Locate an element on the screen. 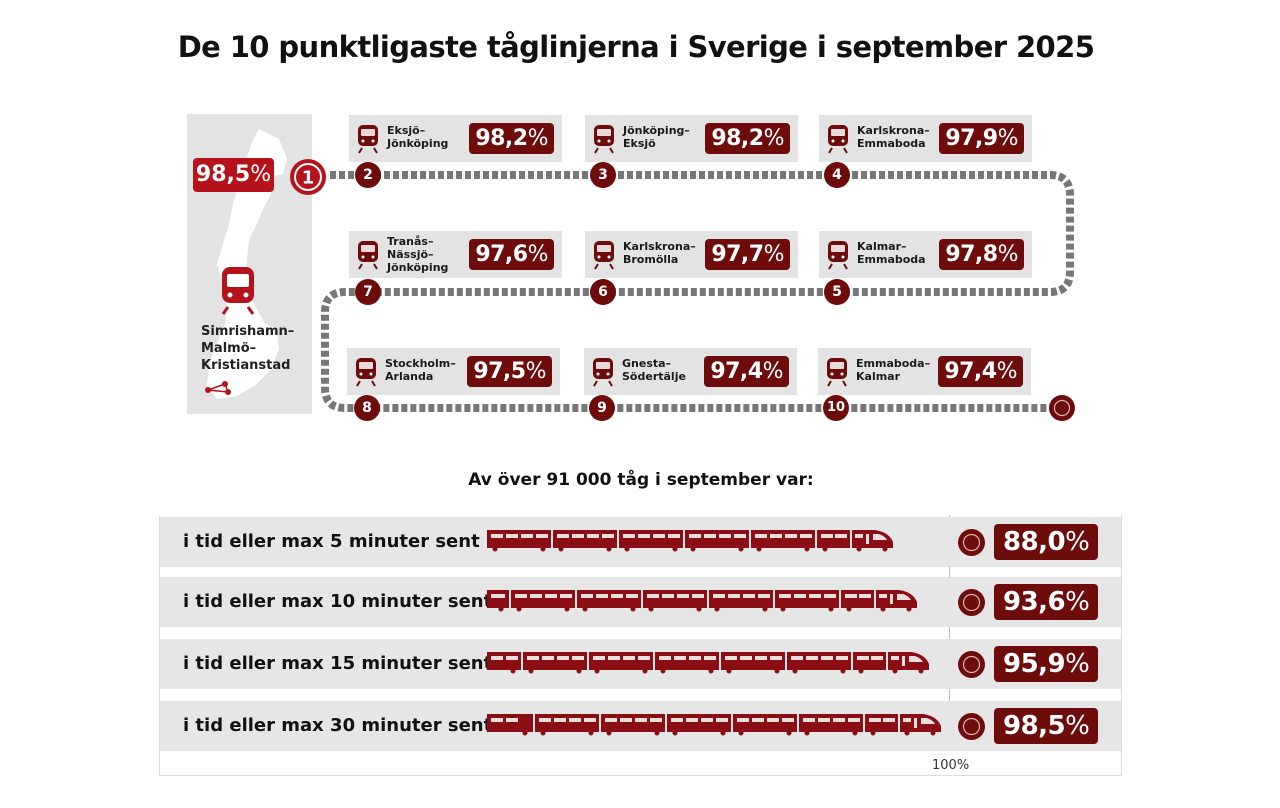 Image resolution: width=1280 pixels, height=808 pixels. line-route: Karlskrona– Emmaboda is located at coordinates (893, 137).